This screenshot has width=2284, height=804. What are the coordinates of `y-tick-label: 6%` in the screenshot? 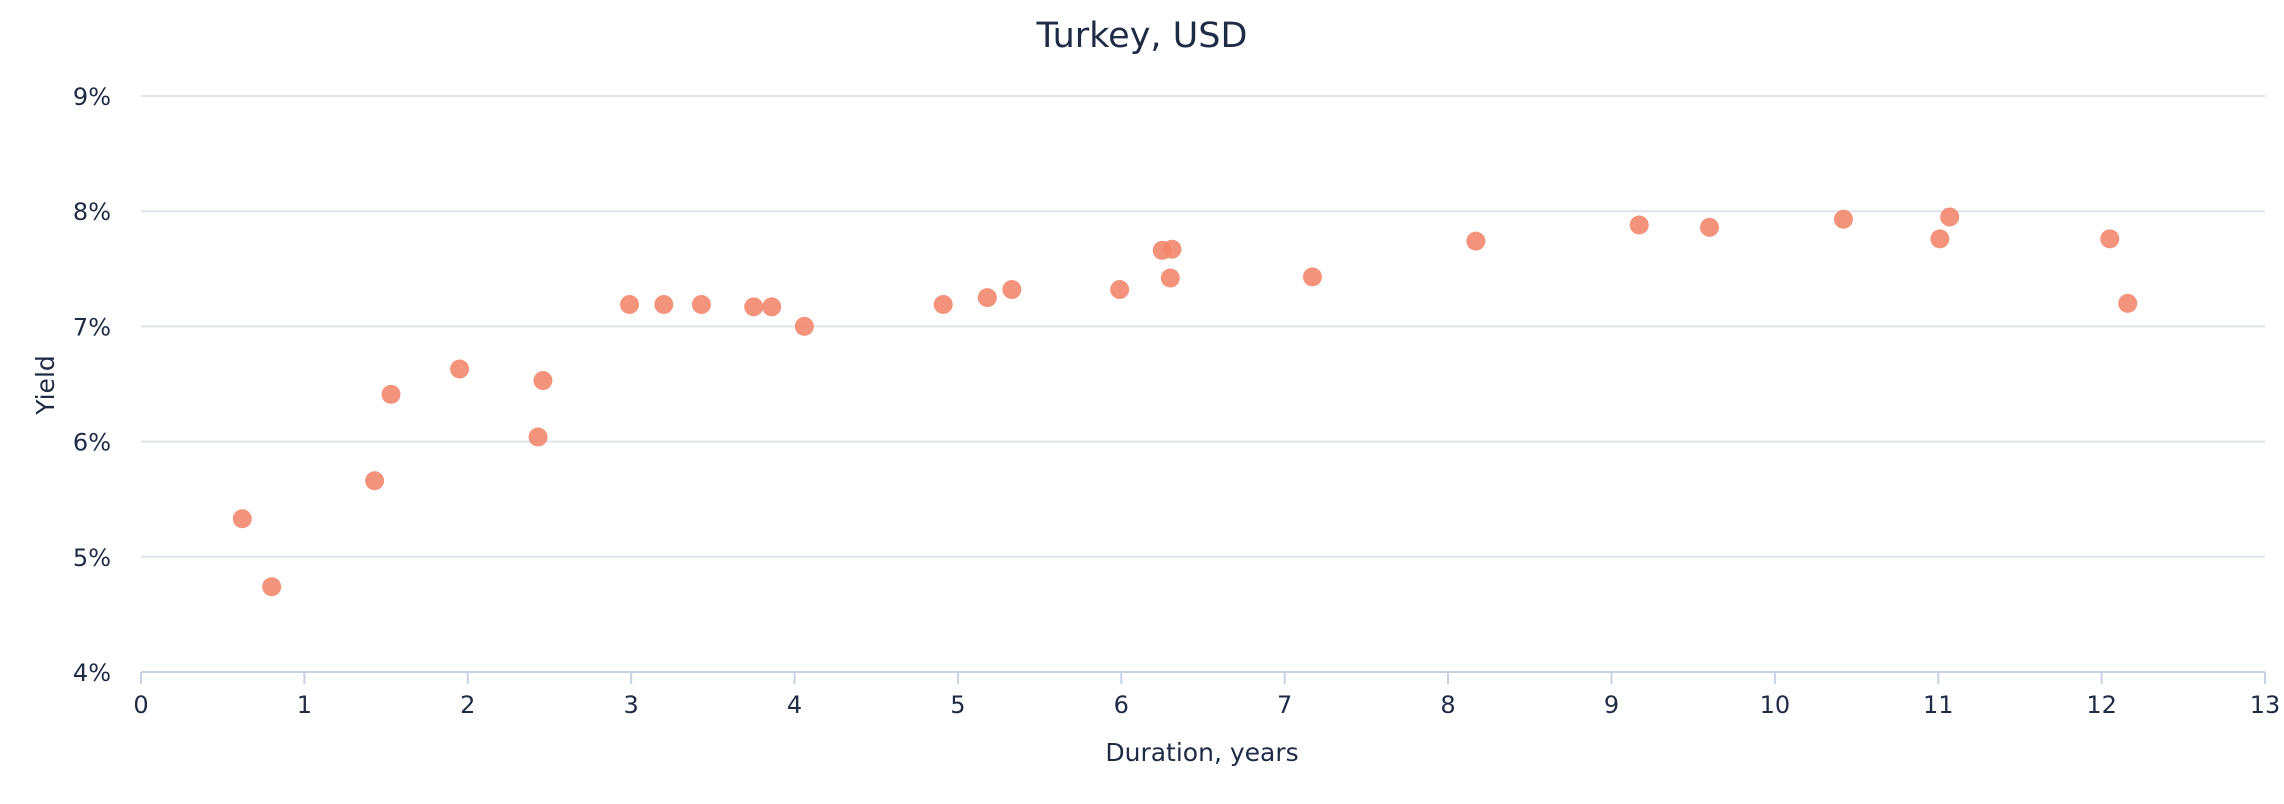 It's located at (92, 443).